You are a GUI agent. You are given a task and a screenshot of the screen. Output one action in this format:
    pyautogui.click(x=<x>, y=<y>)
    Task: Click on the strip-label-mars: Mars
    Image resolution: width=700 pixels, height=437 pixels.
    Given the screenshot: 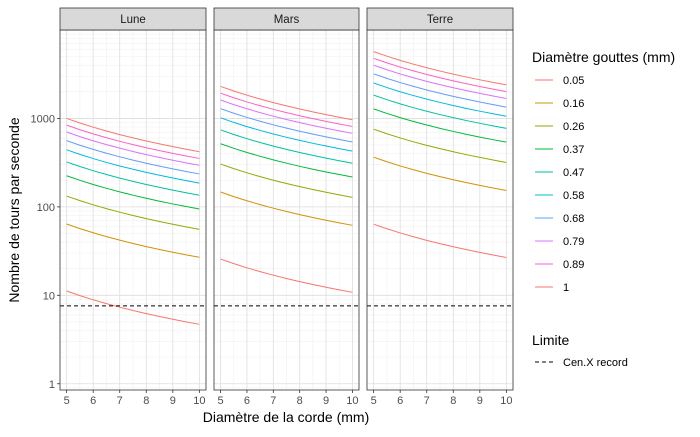 What is the action you would take?
    pyautogui.click(x=287, y=20)
    